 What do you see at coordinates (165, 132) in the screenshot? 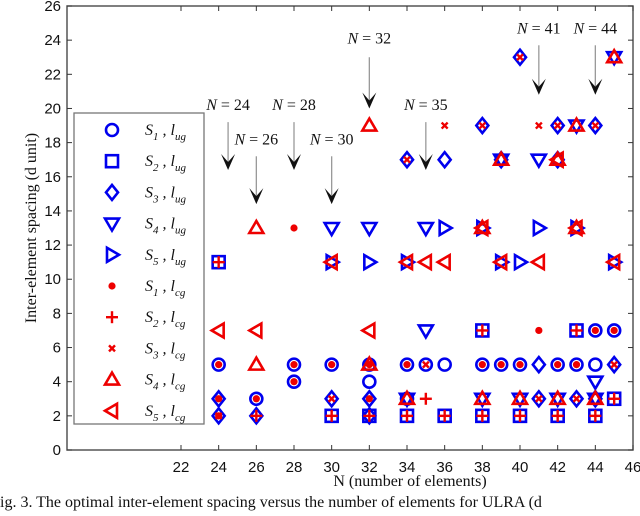
I see `svg-text: S1 , lug` at bounding box center [165, 132].